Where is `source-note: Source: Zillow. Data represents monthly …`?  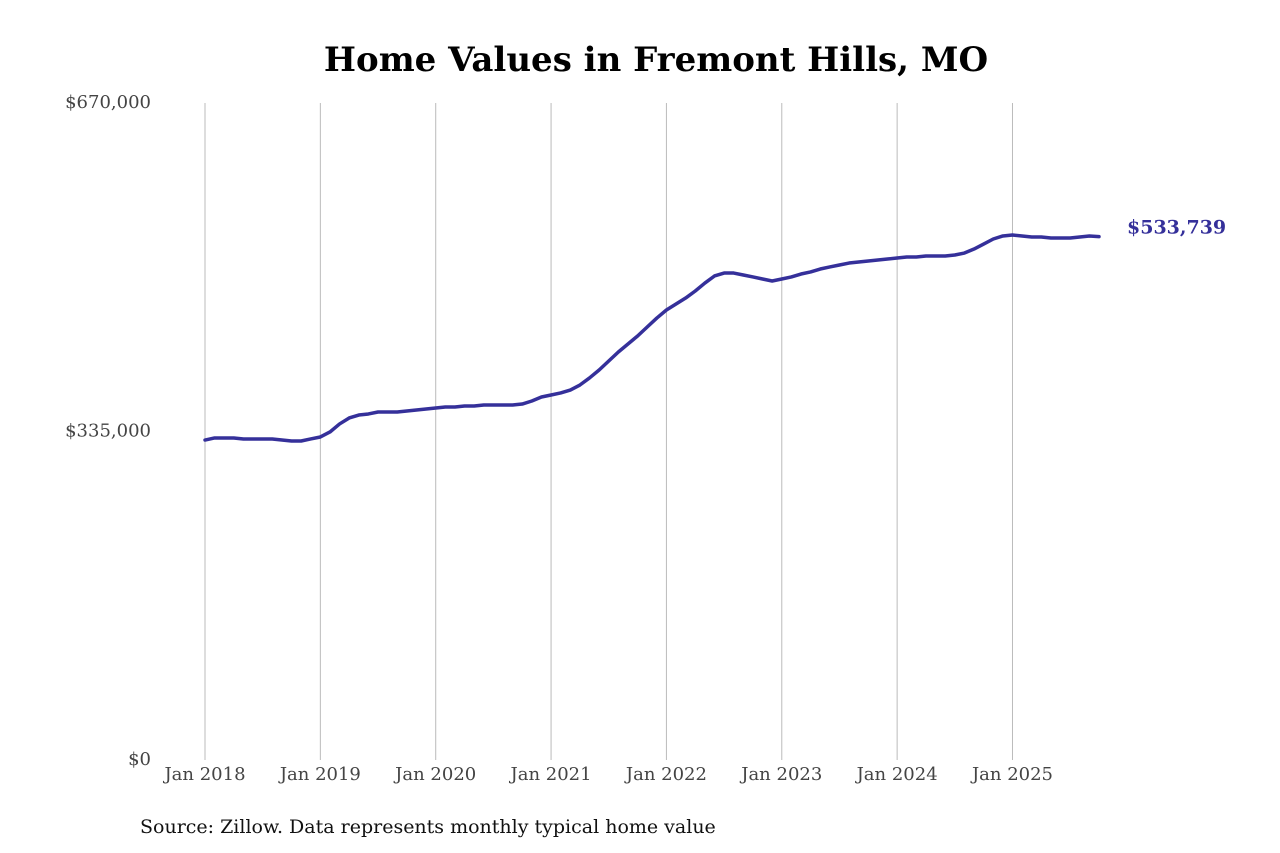
source-note: Source: Zillow. Data represents monthly … is located at coordinates (428, 827).